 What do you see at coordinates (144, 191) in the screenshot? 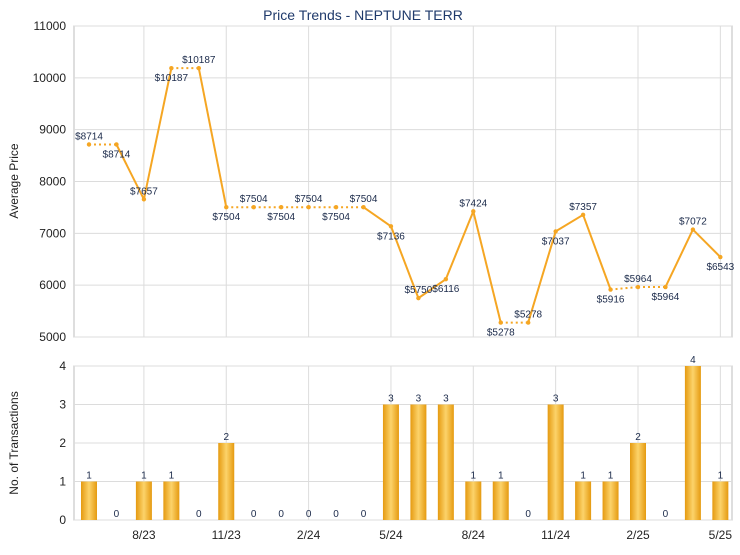
I see `price-data-label: $7657` at bounding box center [144, 191].